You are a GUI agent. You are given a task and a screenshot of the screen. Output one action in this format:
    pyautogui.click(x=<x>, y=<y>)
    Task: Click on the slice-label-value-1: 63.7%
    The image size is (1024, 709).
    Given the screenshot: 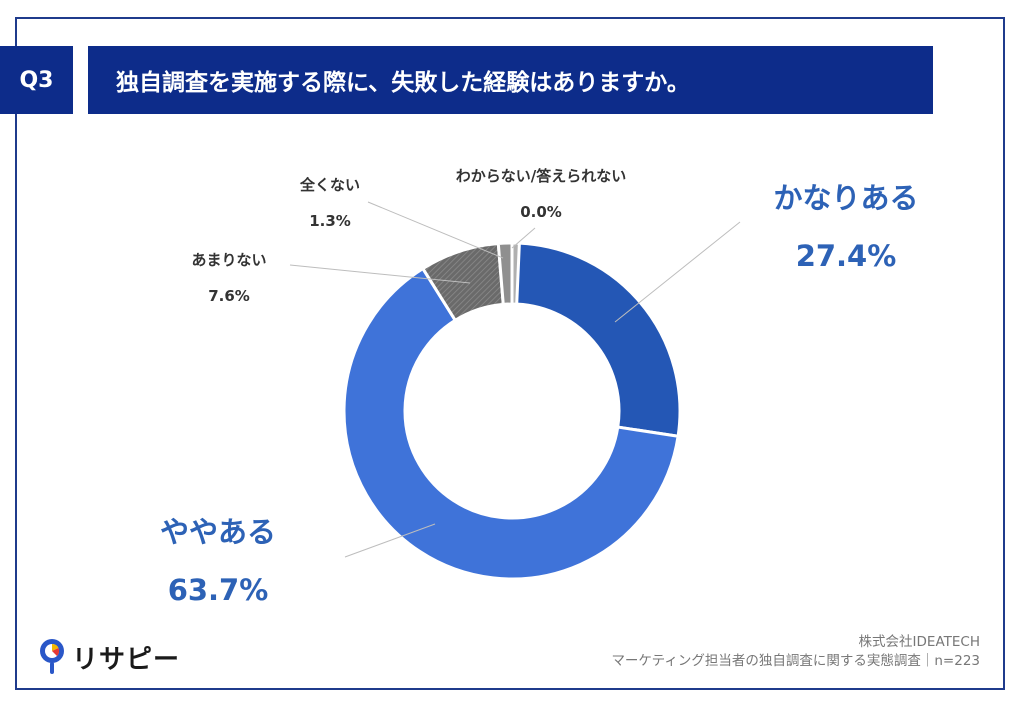 What is the action you would take?
    pyautogui.click(x=218, y=590)
    